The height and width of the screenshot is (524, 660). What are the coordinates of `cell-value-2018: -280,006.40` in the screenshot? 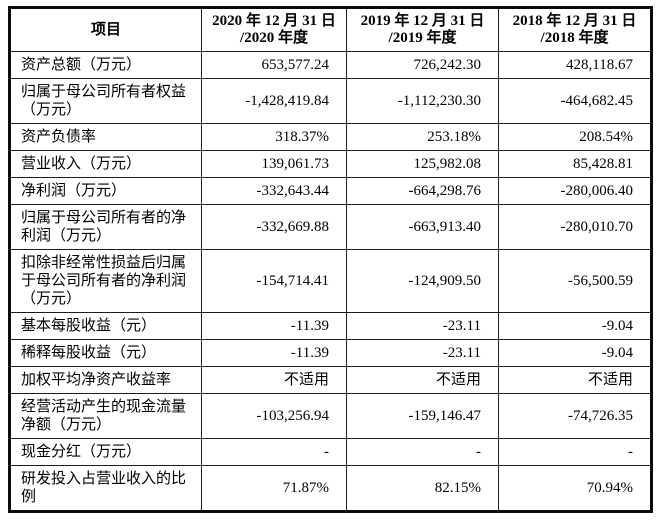 It's located at (575, 191).